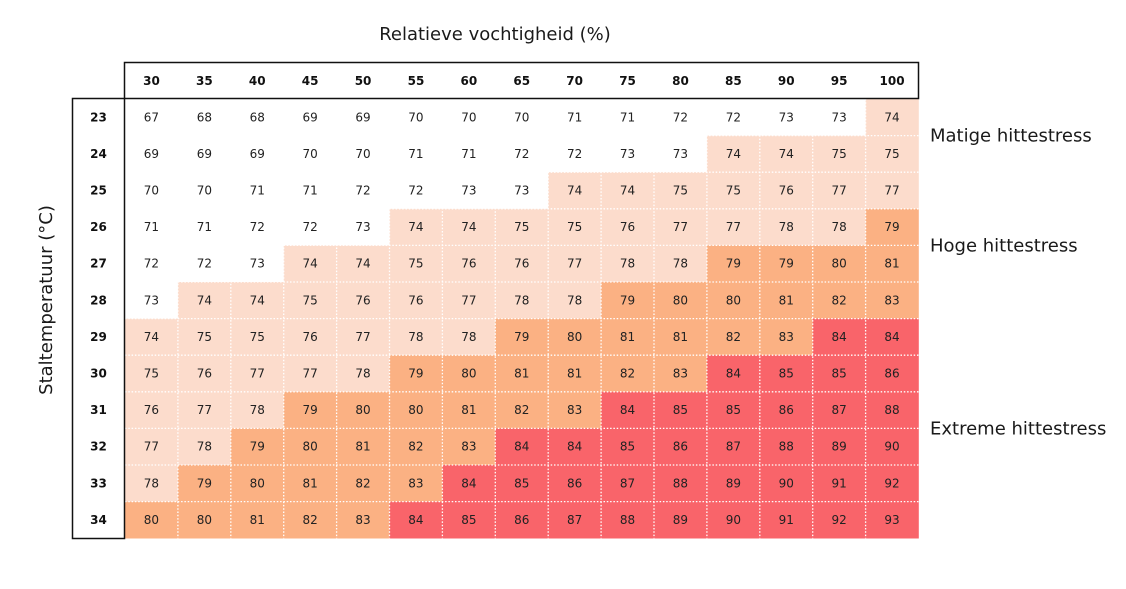 The width and height of the screenshot is (1126, 589). I want to click on column-header-label: 85, so click(733, 81).